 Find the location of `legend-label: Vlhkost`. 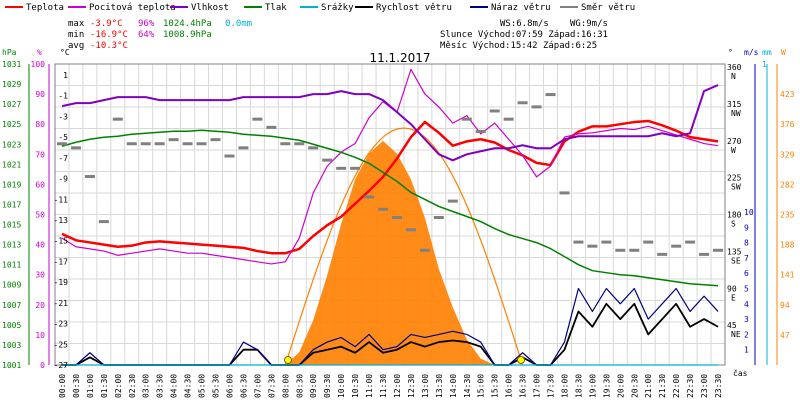

legend-label: Vlhkost is located at coordinates (210, 8).